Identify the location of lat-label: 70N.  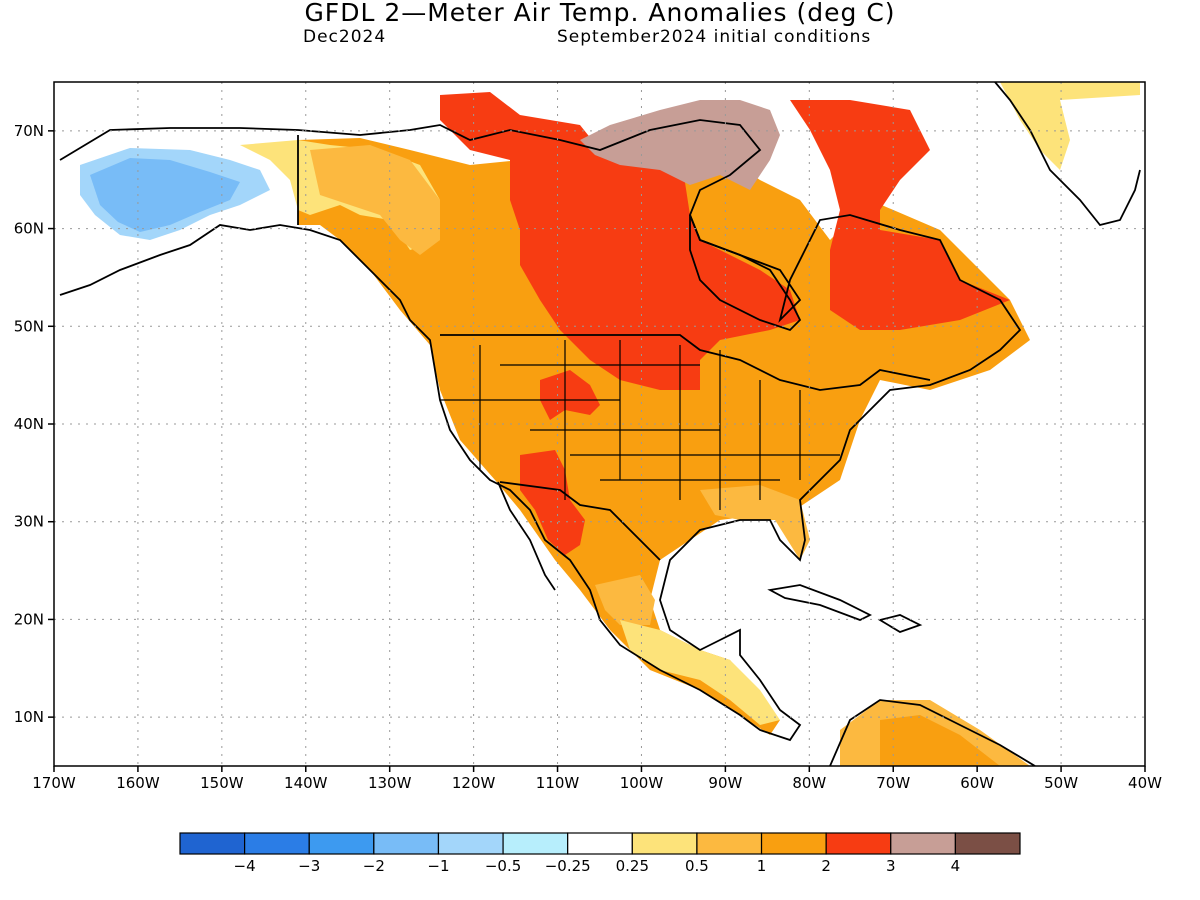
(29, 131).